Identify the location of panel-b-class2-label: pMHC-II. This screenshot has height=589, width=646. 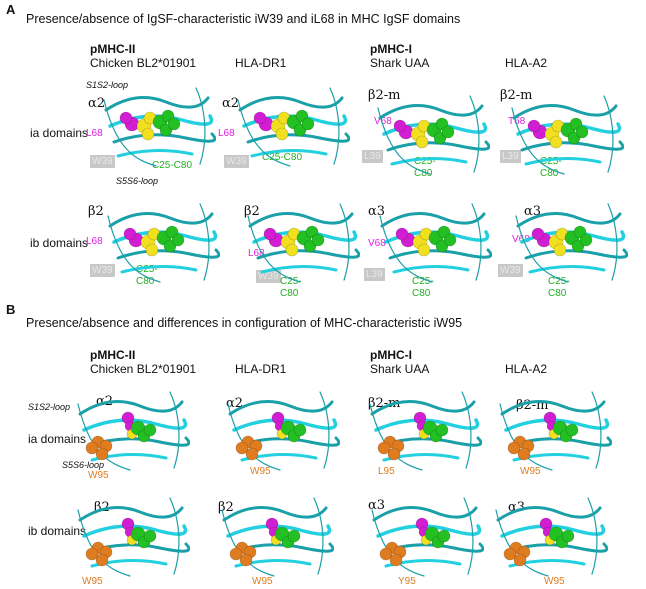
(113, 355).